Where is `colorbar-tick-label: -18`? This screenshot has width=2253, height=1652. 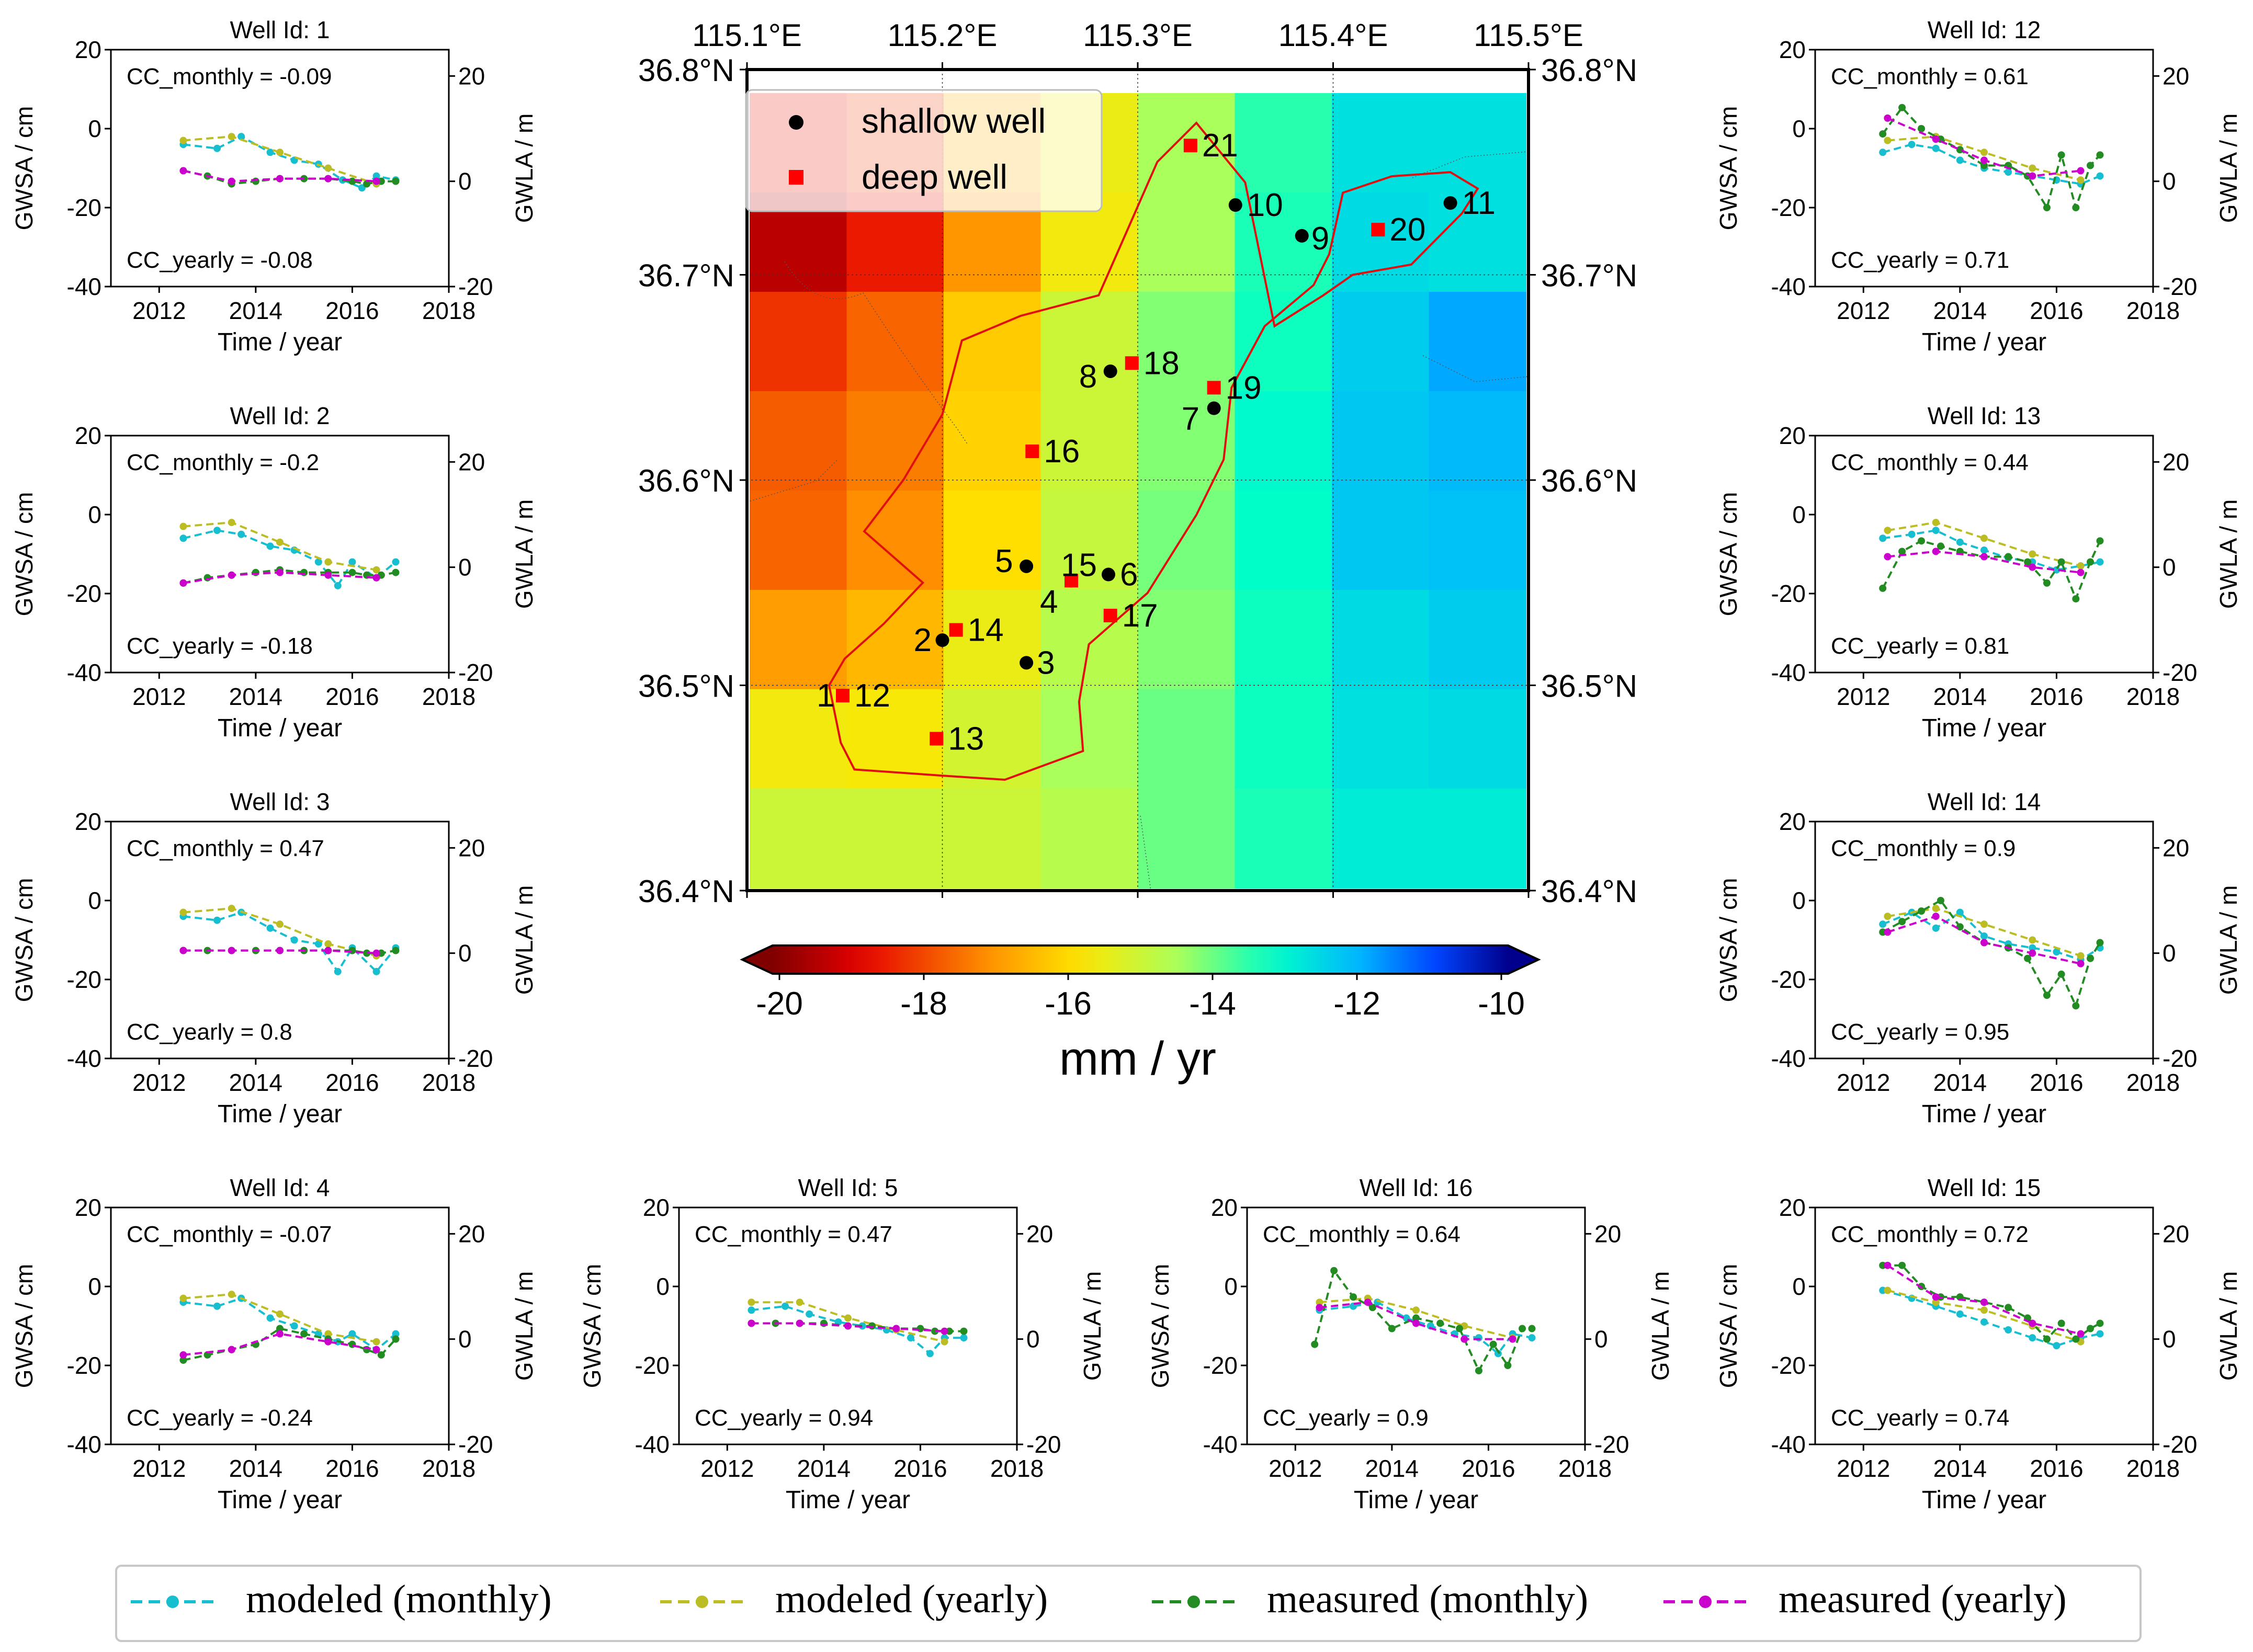 colorbar-tick-label: -18 is located at coordinates (923, 1004).